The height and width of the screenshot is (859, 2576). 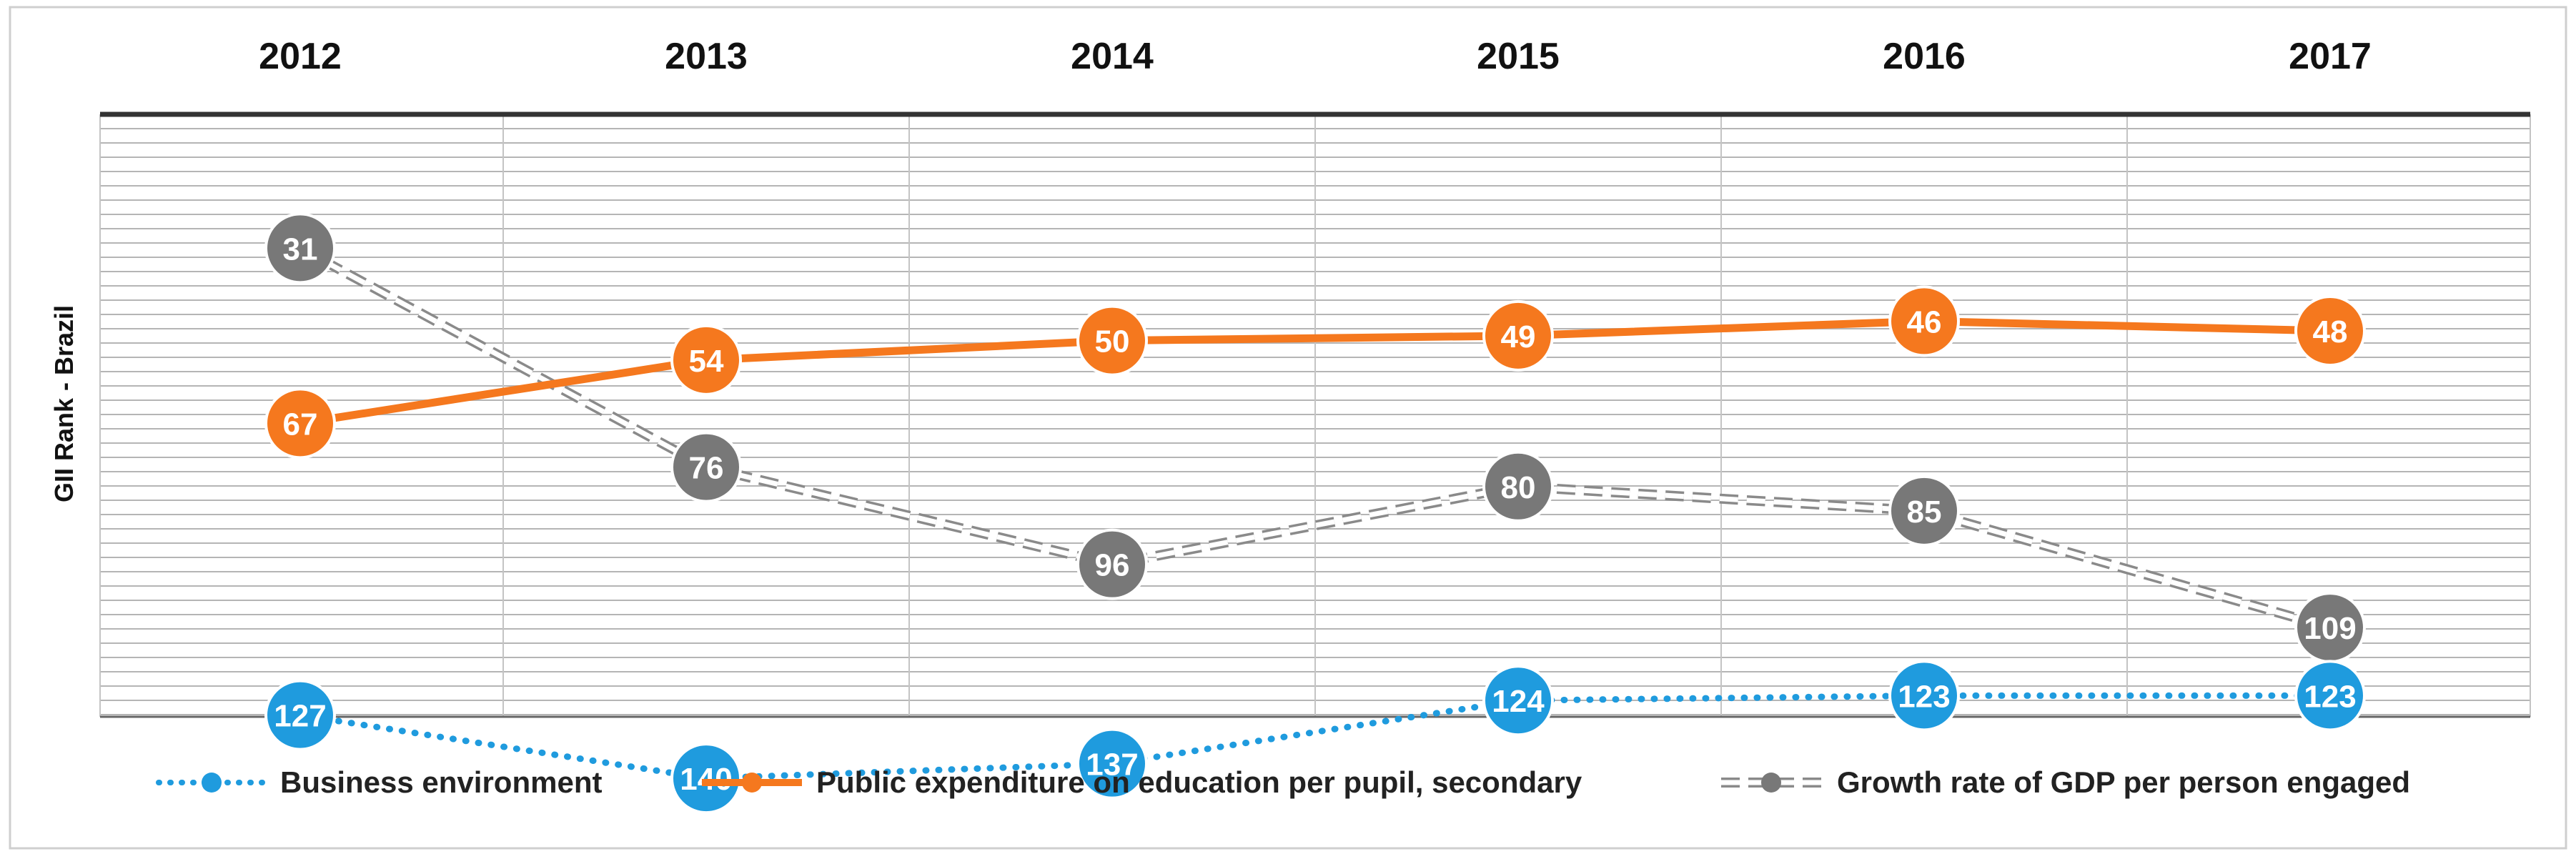 I want to click on y-axis-label: GII Rank - Brazil, so click(x=64, y=403).